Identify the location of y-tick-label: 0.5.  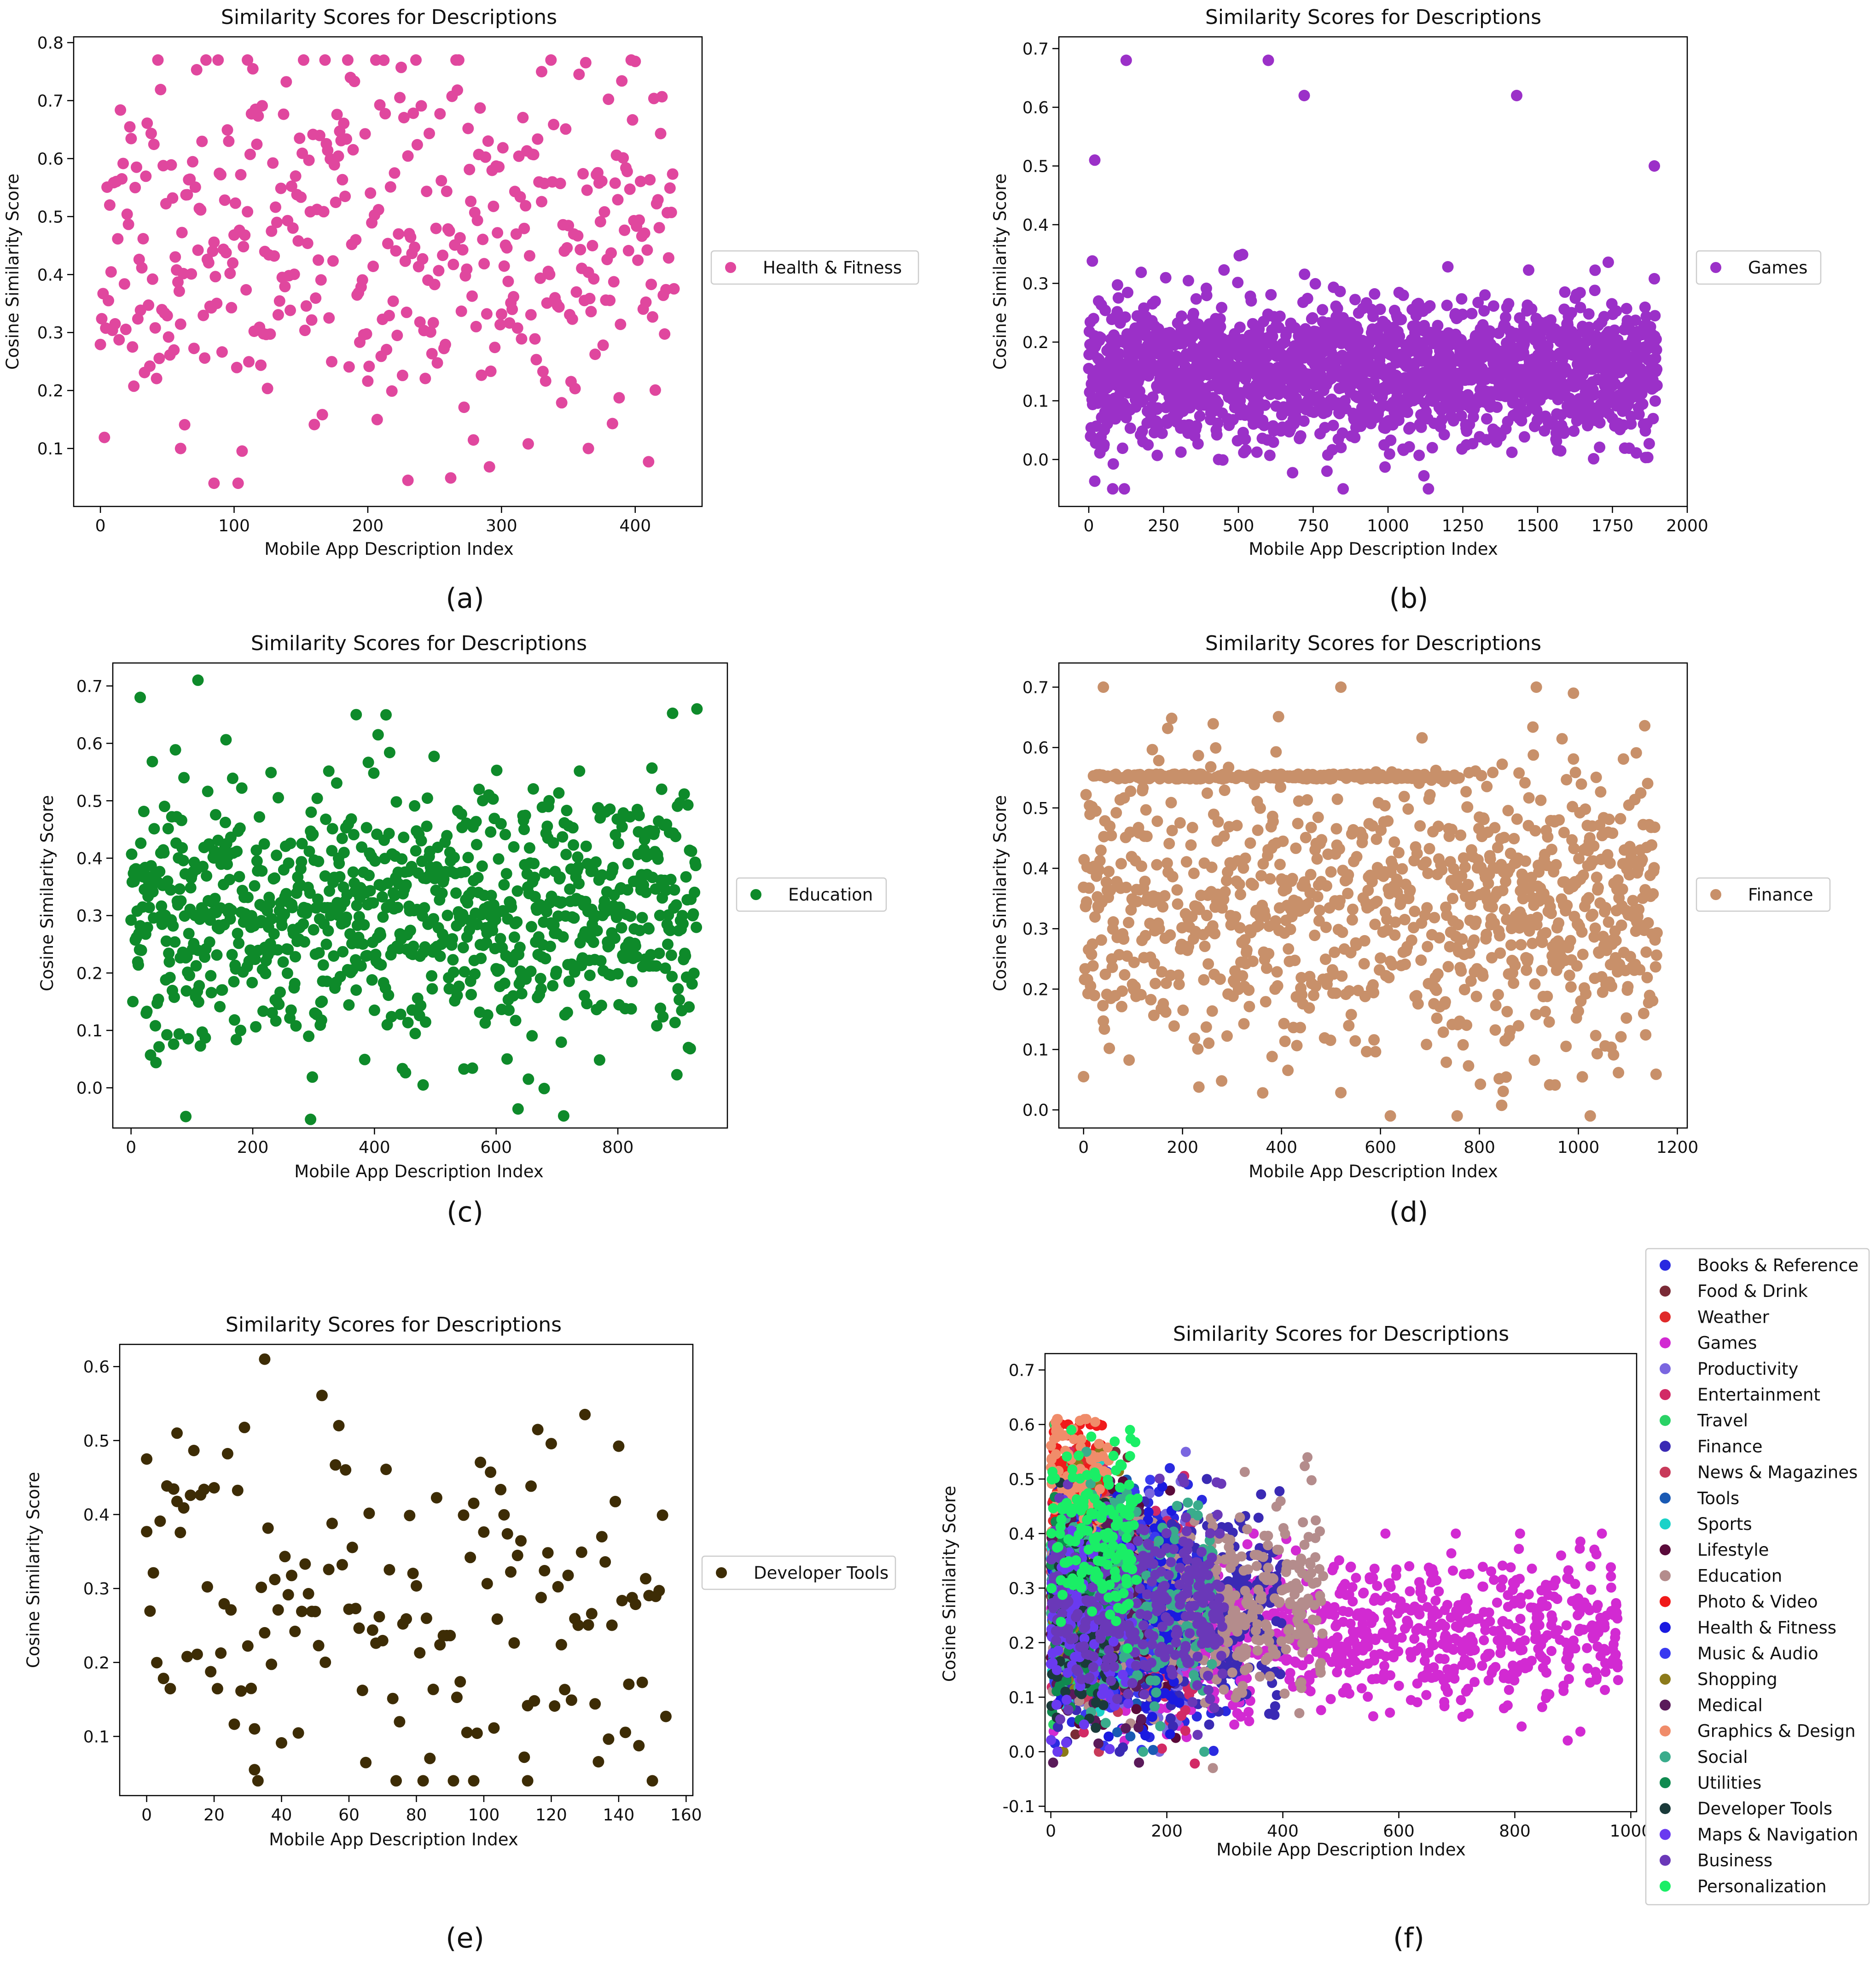
(96, 1442).